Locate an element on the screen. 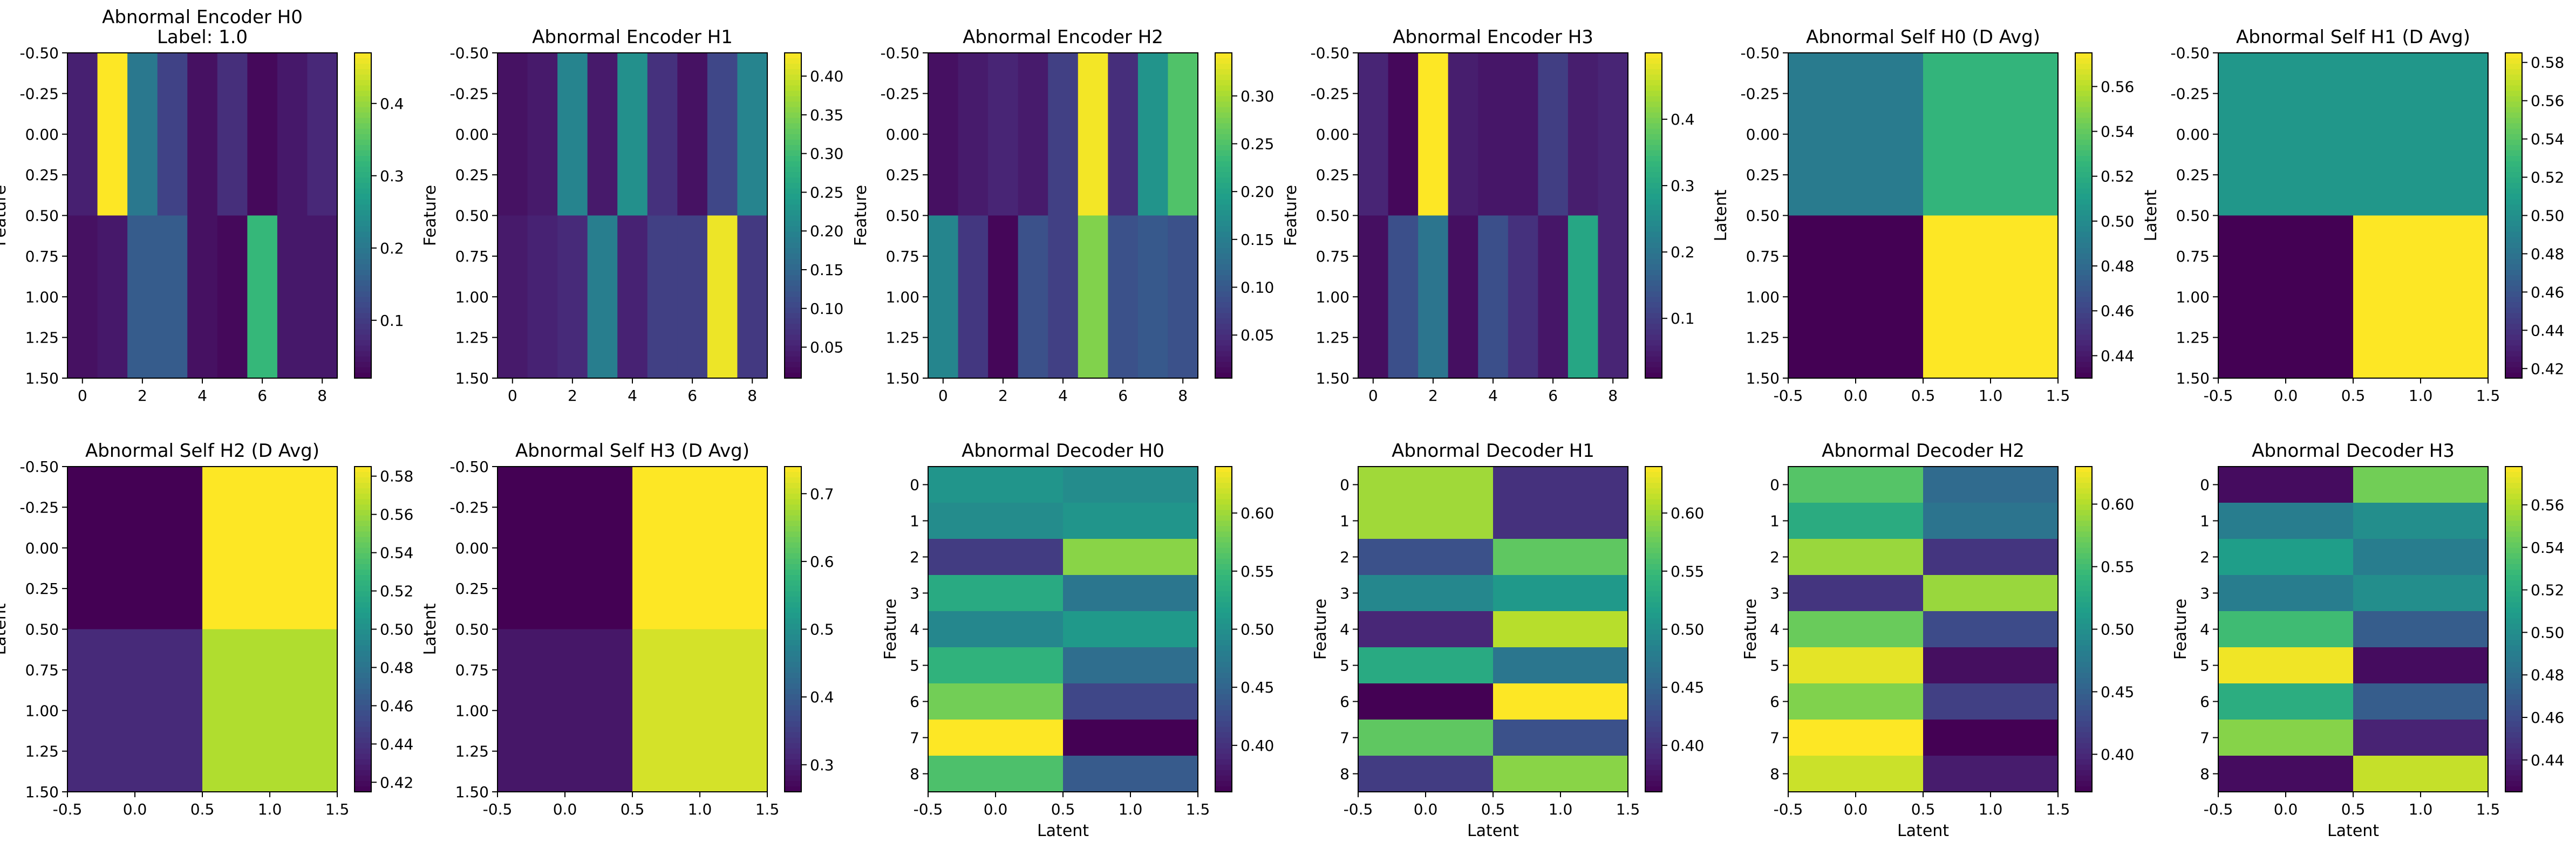 The width and height of the screenshot is (2576, 849). colorbar-tick-label: 0.05 is located at coordinates (826, 348).